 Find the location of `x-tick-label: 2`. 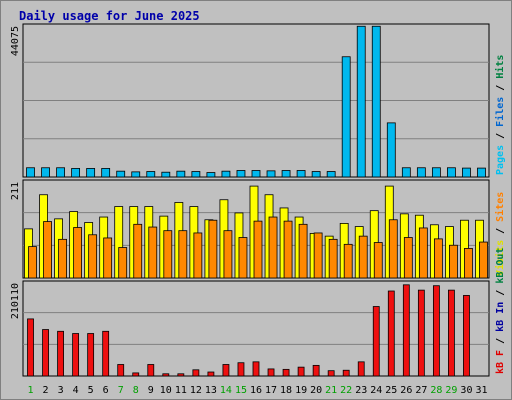

x-tick-label: 2 is located at coordinates (46, 390).